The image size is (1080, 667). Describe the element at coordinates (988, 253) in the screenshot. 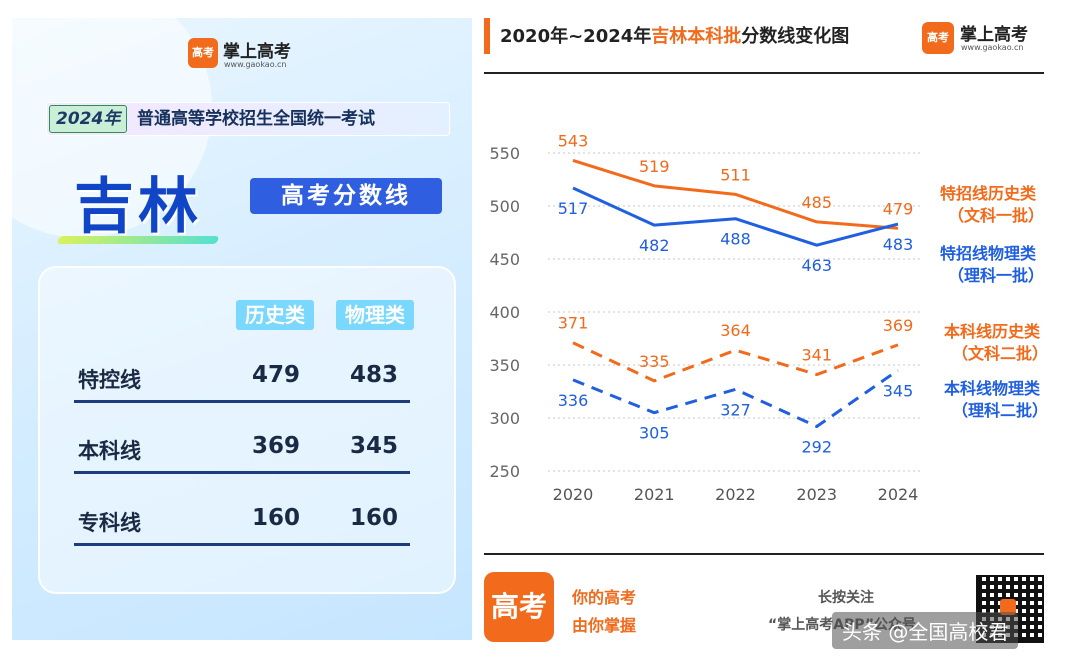

I see `legend-label: 特招线物理类` at that location.